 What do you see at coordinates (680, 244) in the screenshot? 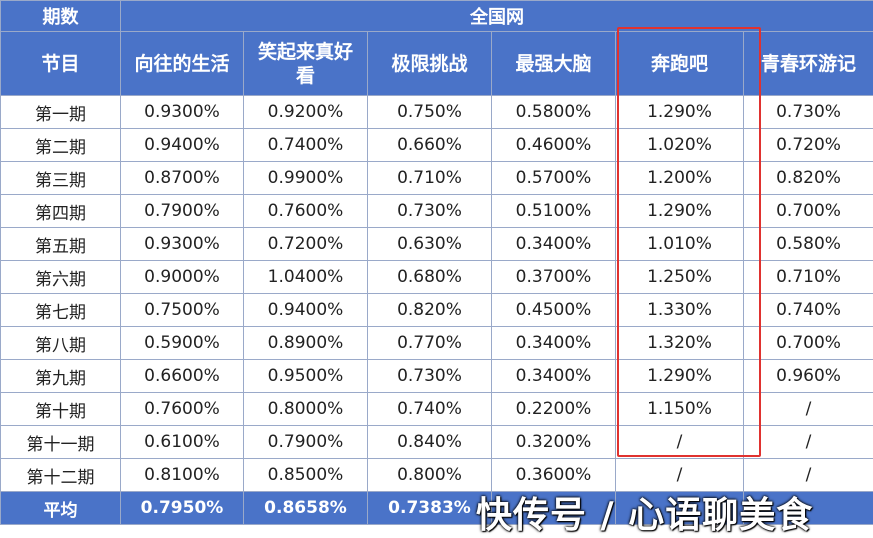
I see `rating-cell: 1.010%` at bounding box center [680, 244].